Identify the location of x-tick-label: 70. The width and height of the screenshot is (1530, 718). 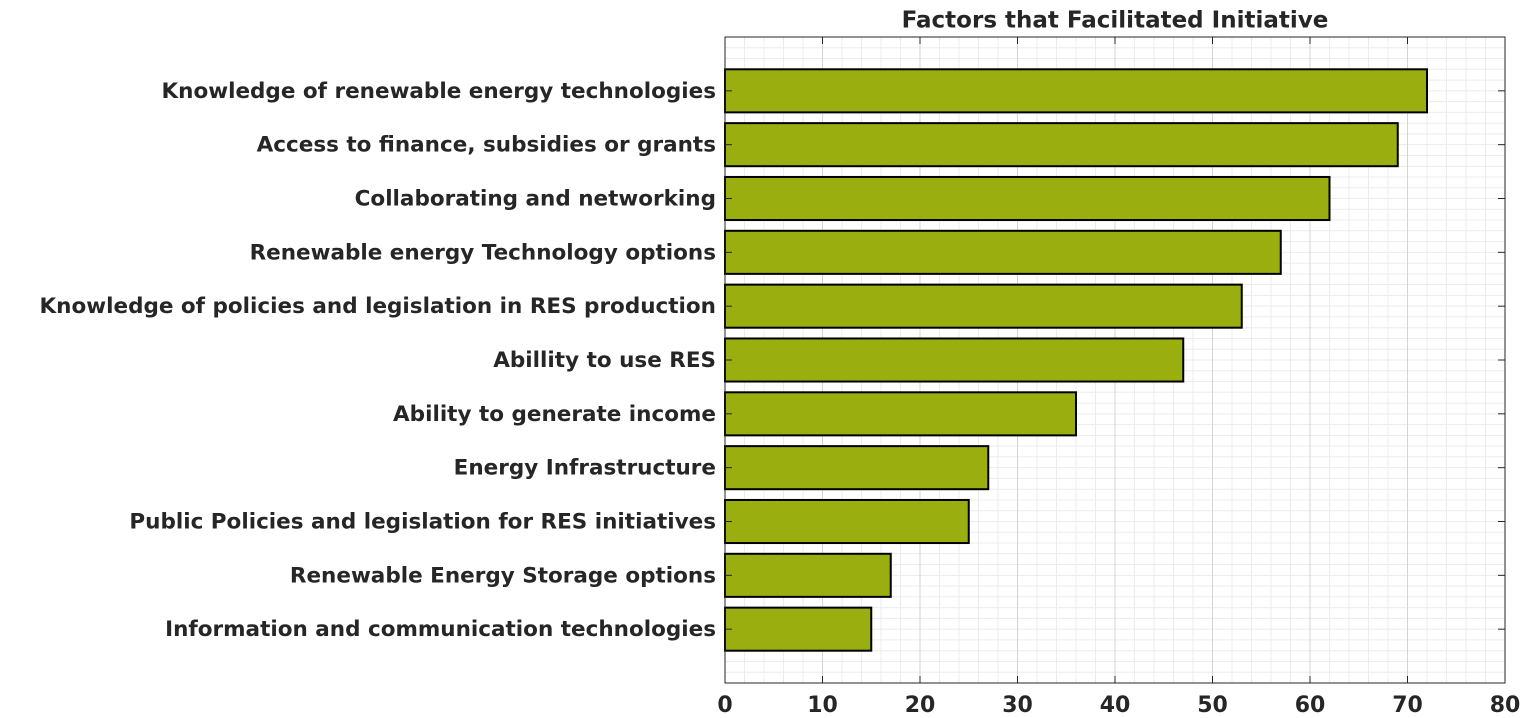
(1407, 705).